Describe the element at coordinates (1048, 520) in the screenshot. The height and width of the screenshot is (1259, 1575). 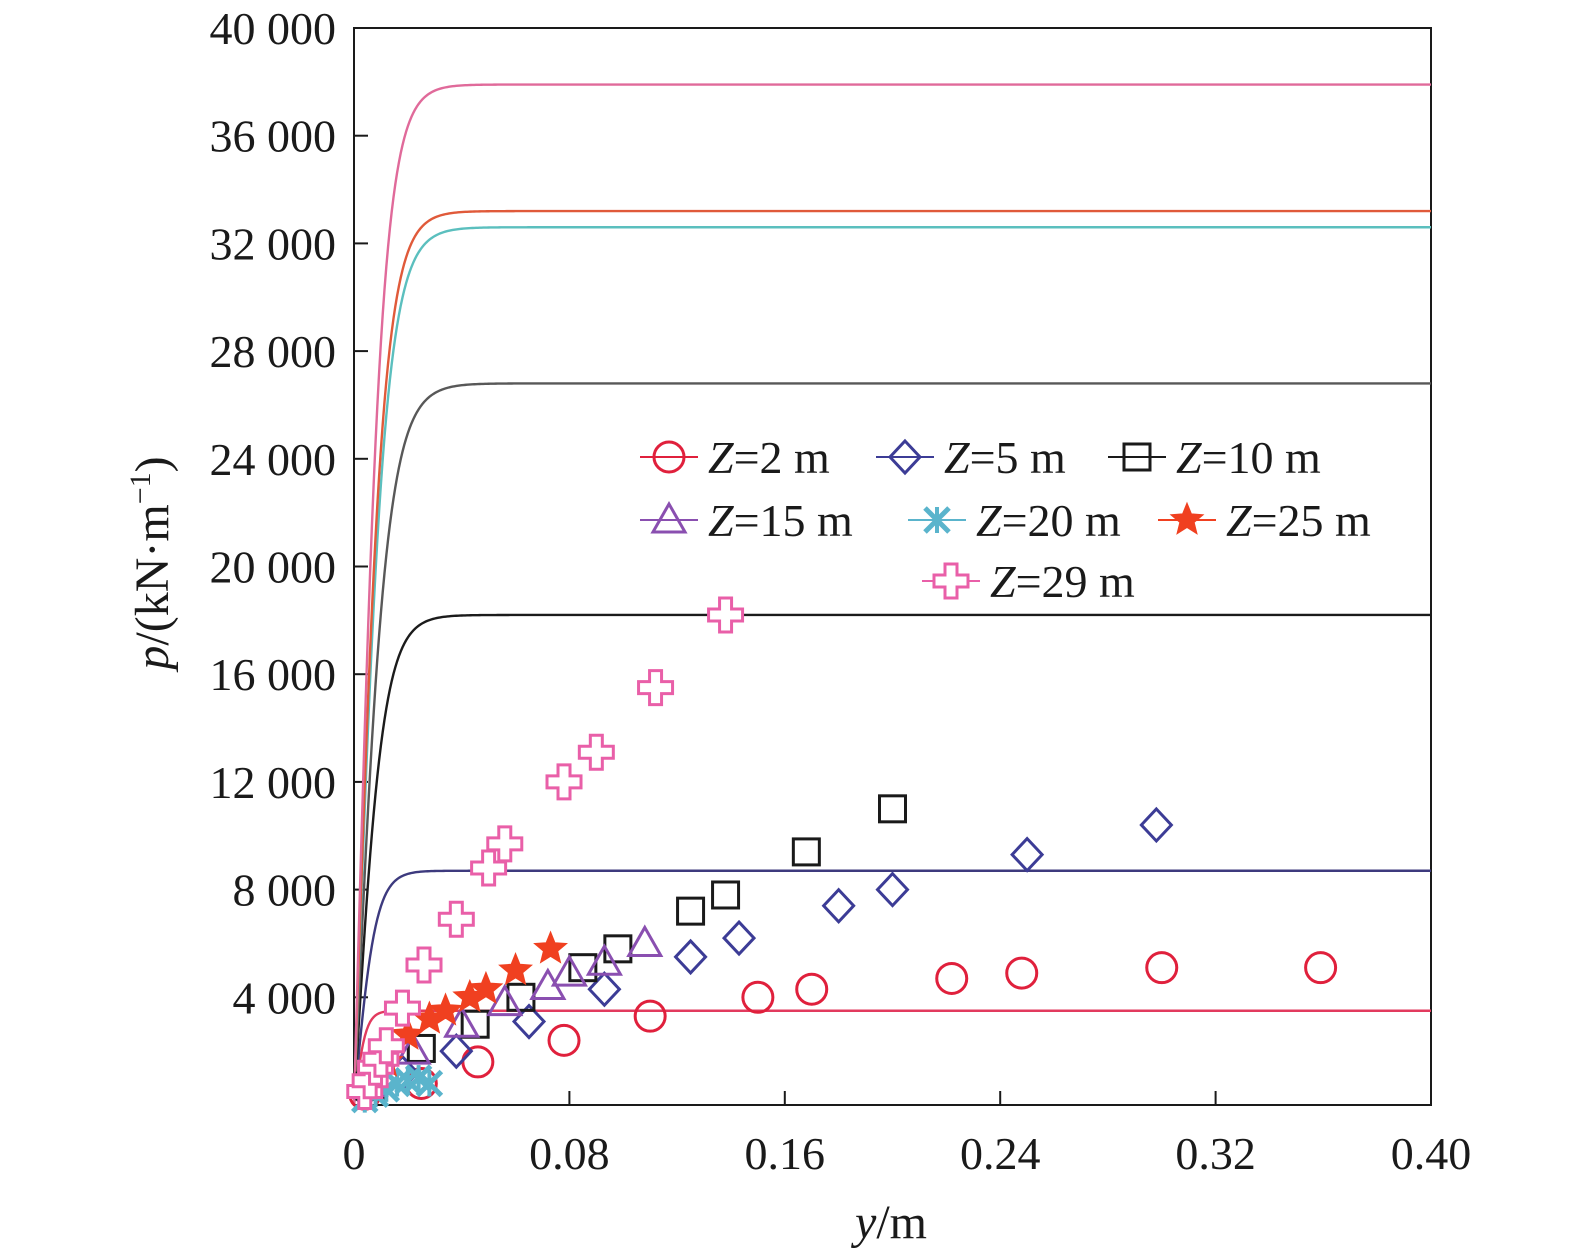
I see `legend-label: Z=20 m` at that location.